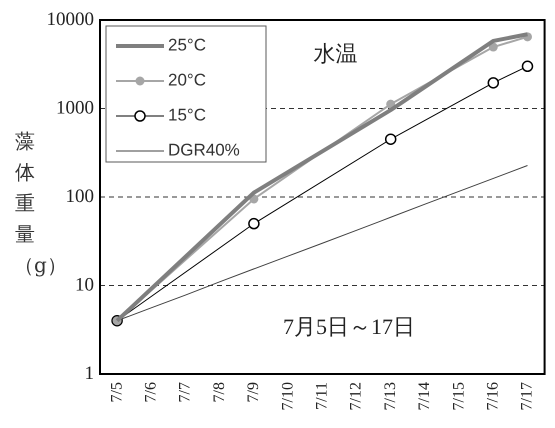 This screenshot has width=555, height=428. Describe the element at coordinates (527, 396) in the screenshot. I see `x-tick-label: 7/17` at that location.